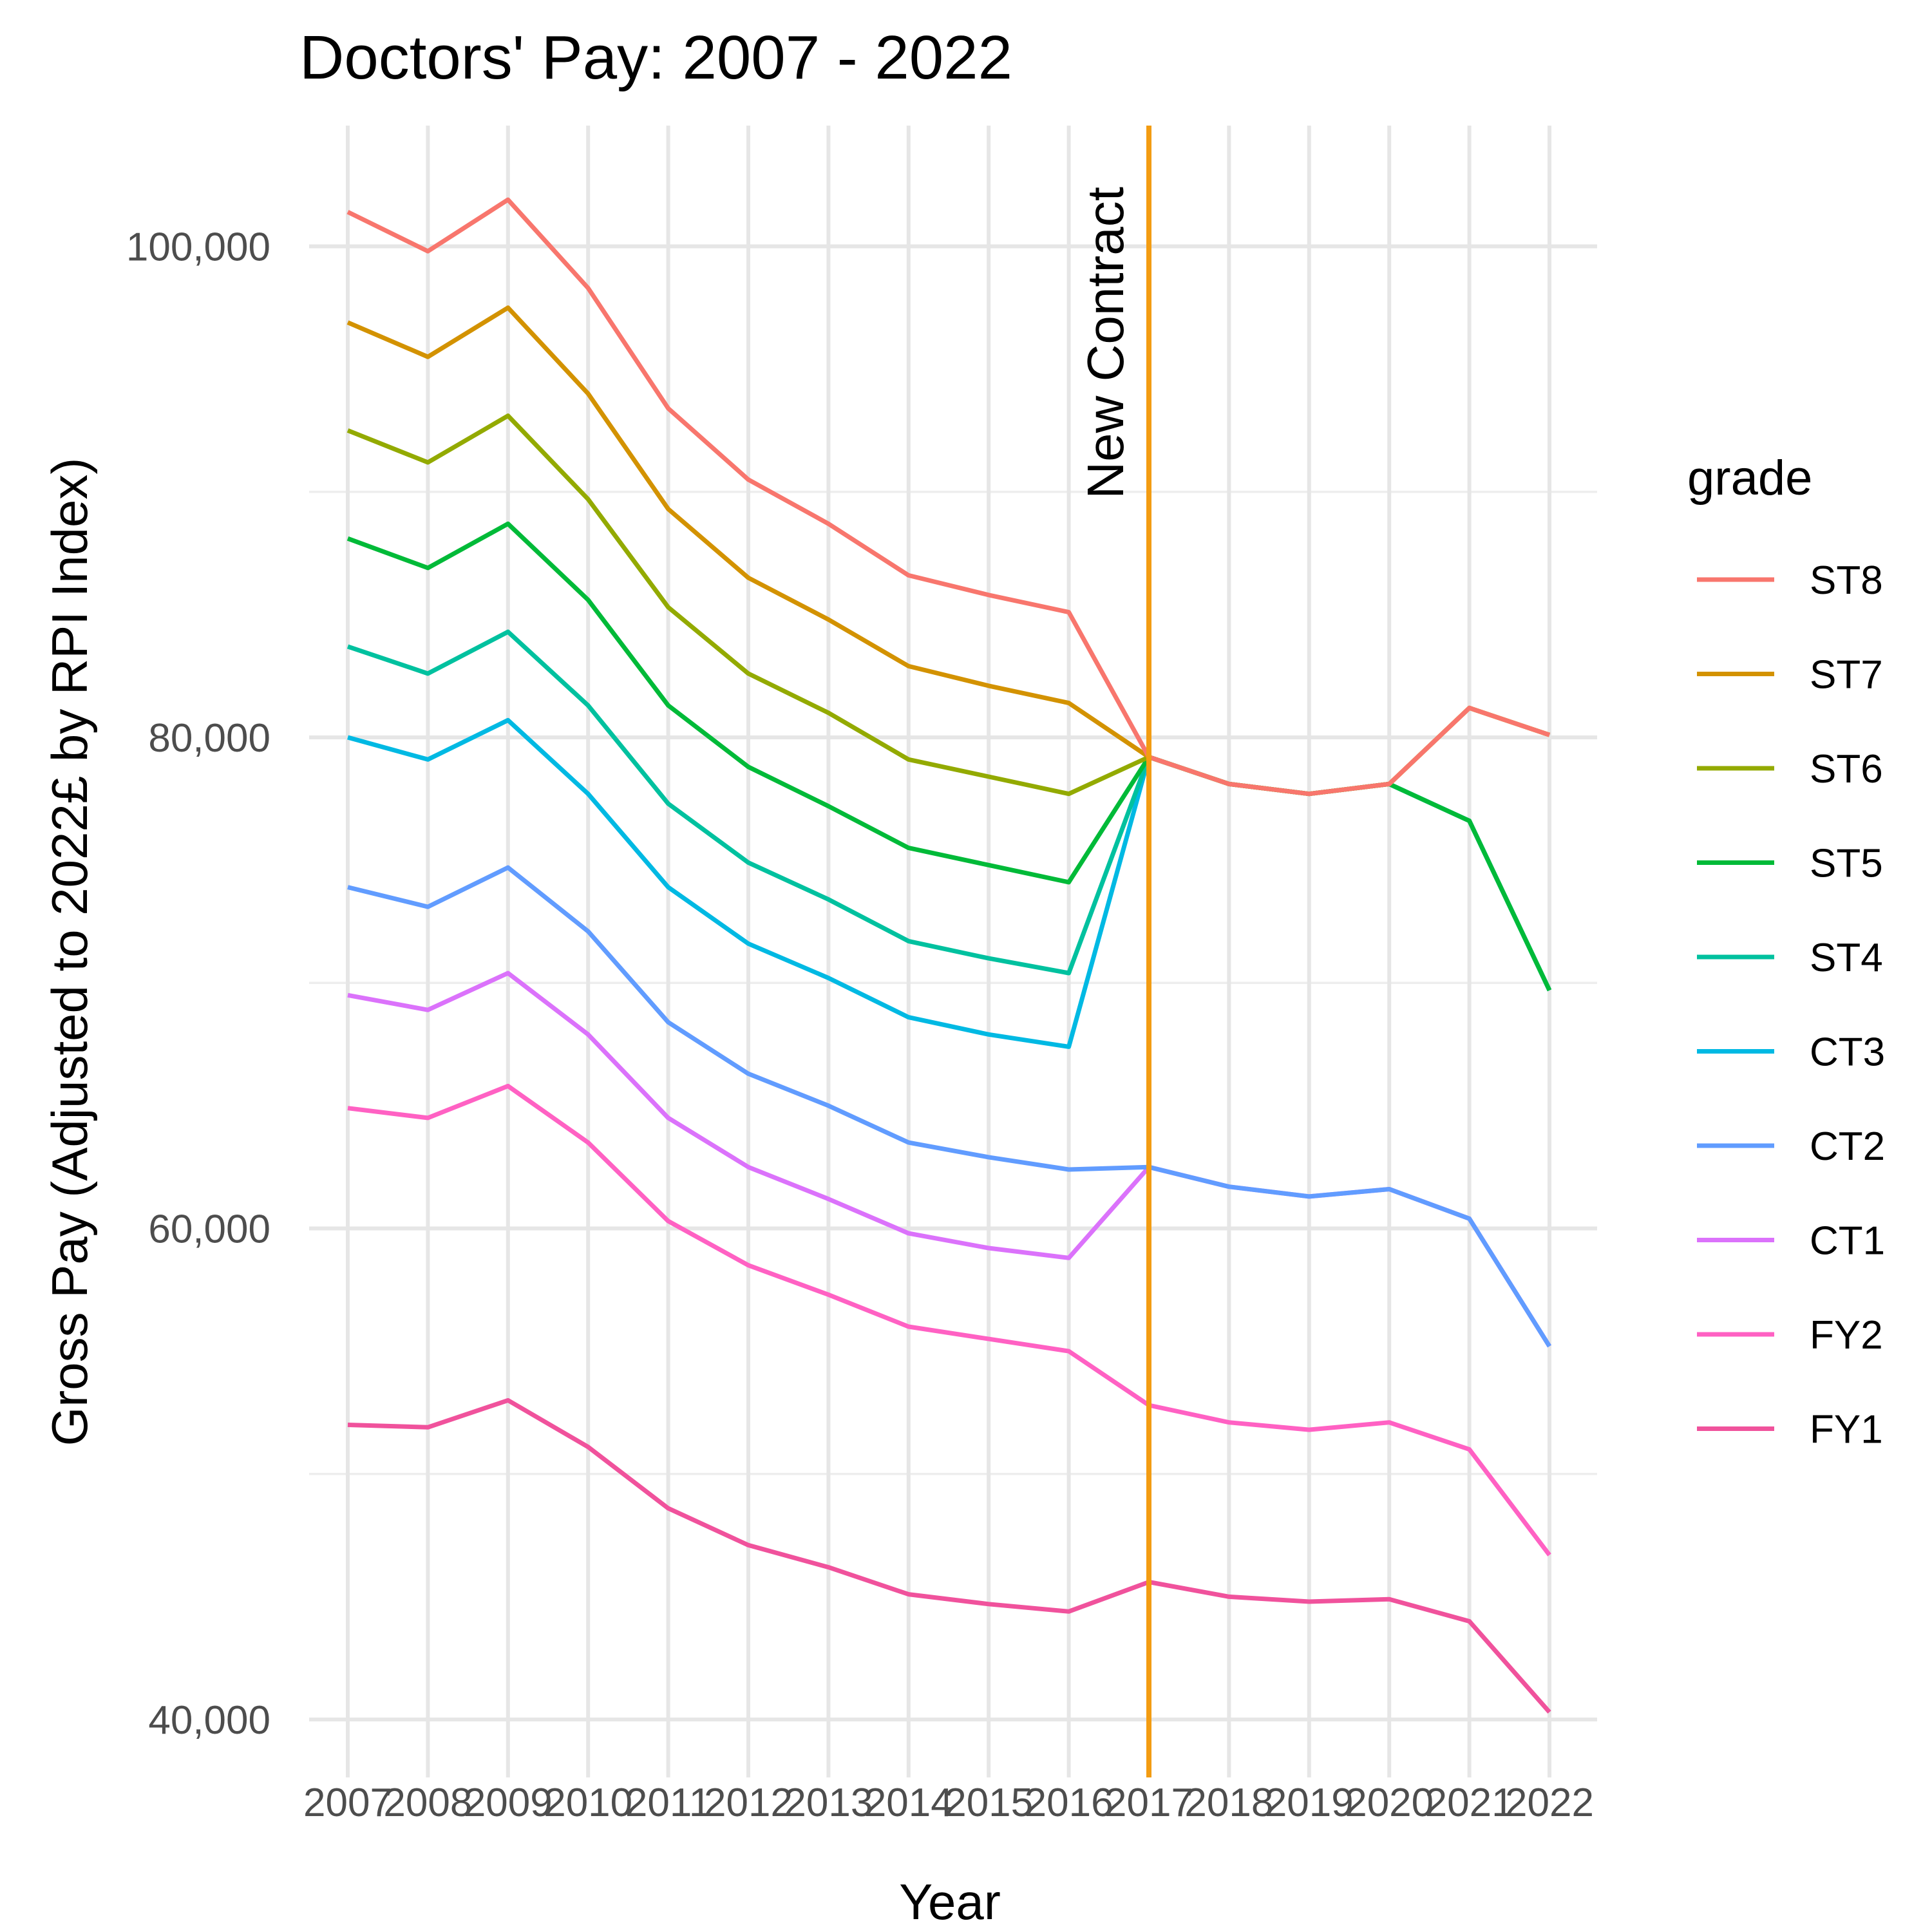 The image size is (1932, 1932). What do you see at coordinates (1750, 479) in the screenshot?
I see `legend-title: grade` at bounding box center [1750, 479].